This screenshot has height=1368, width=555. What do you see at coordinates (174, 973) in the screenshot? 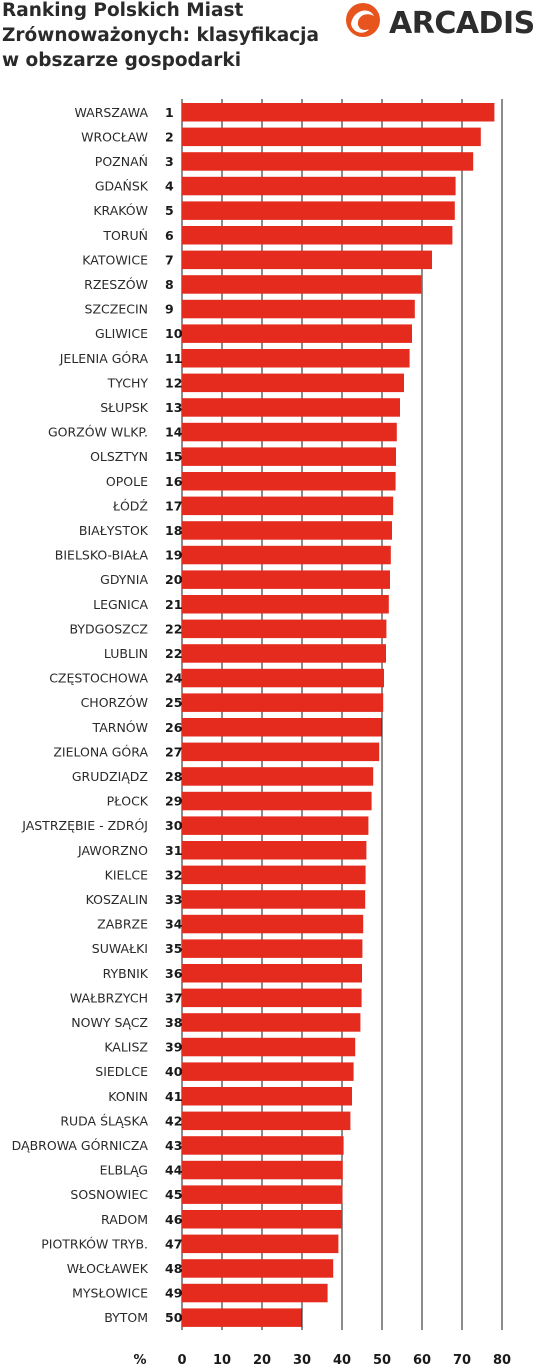
I see `rank-label: 36` at bounding box center [174, 973].